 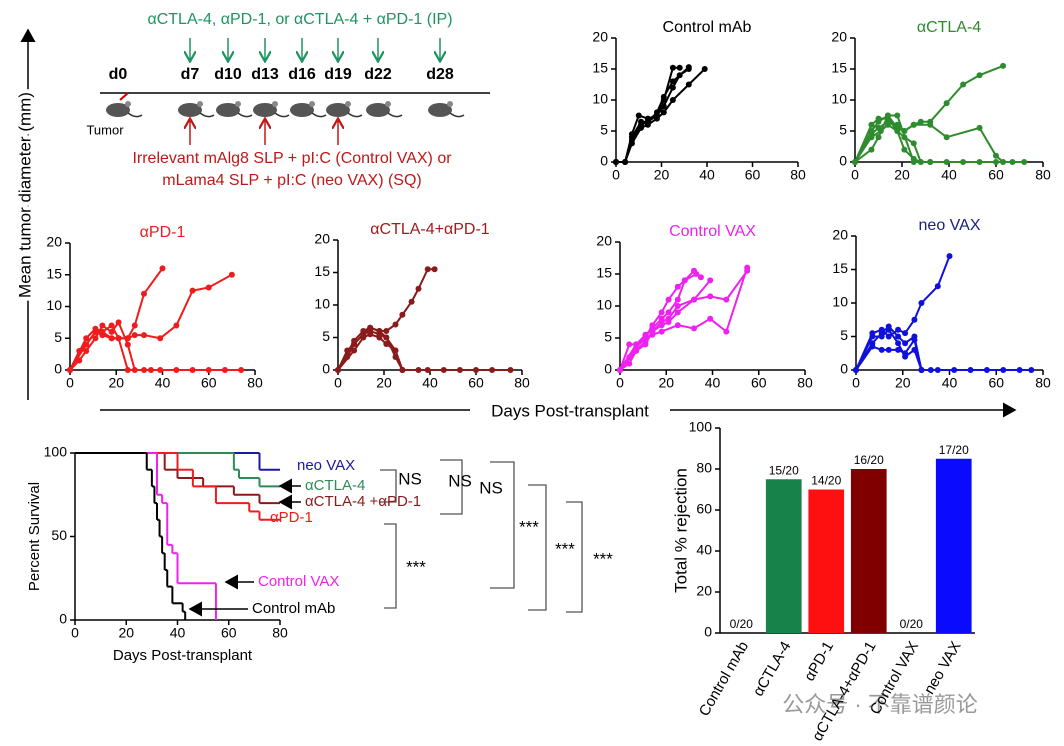 What do you see at coordinates (565, 548) in the screenshot?
I see `stat-annotation: ***` at bounding box center [565, 548].